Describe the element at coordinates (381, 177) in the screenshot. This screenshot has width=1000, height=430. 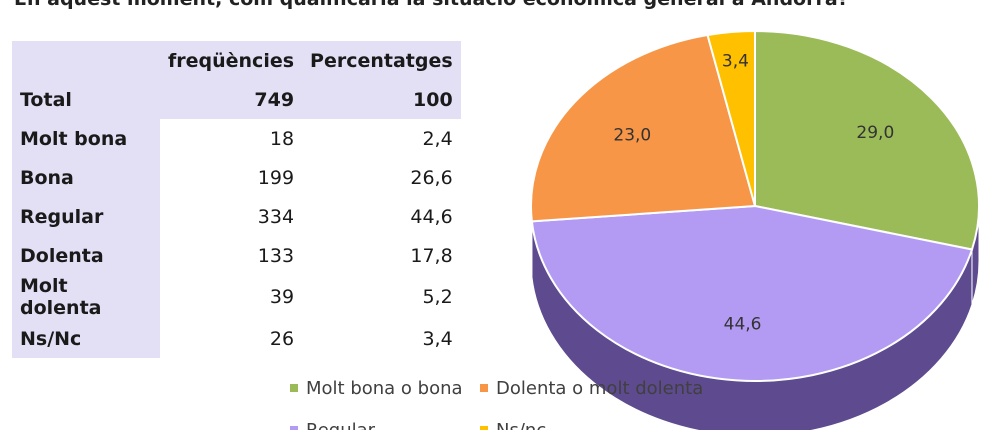
I see `row-pct: 26,6` at that location.